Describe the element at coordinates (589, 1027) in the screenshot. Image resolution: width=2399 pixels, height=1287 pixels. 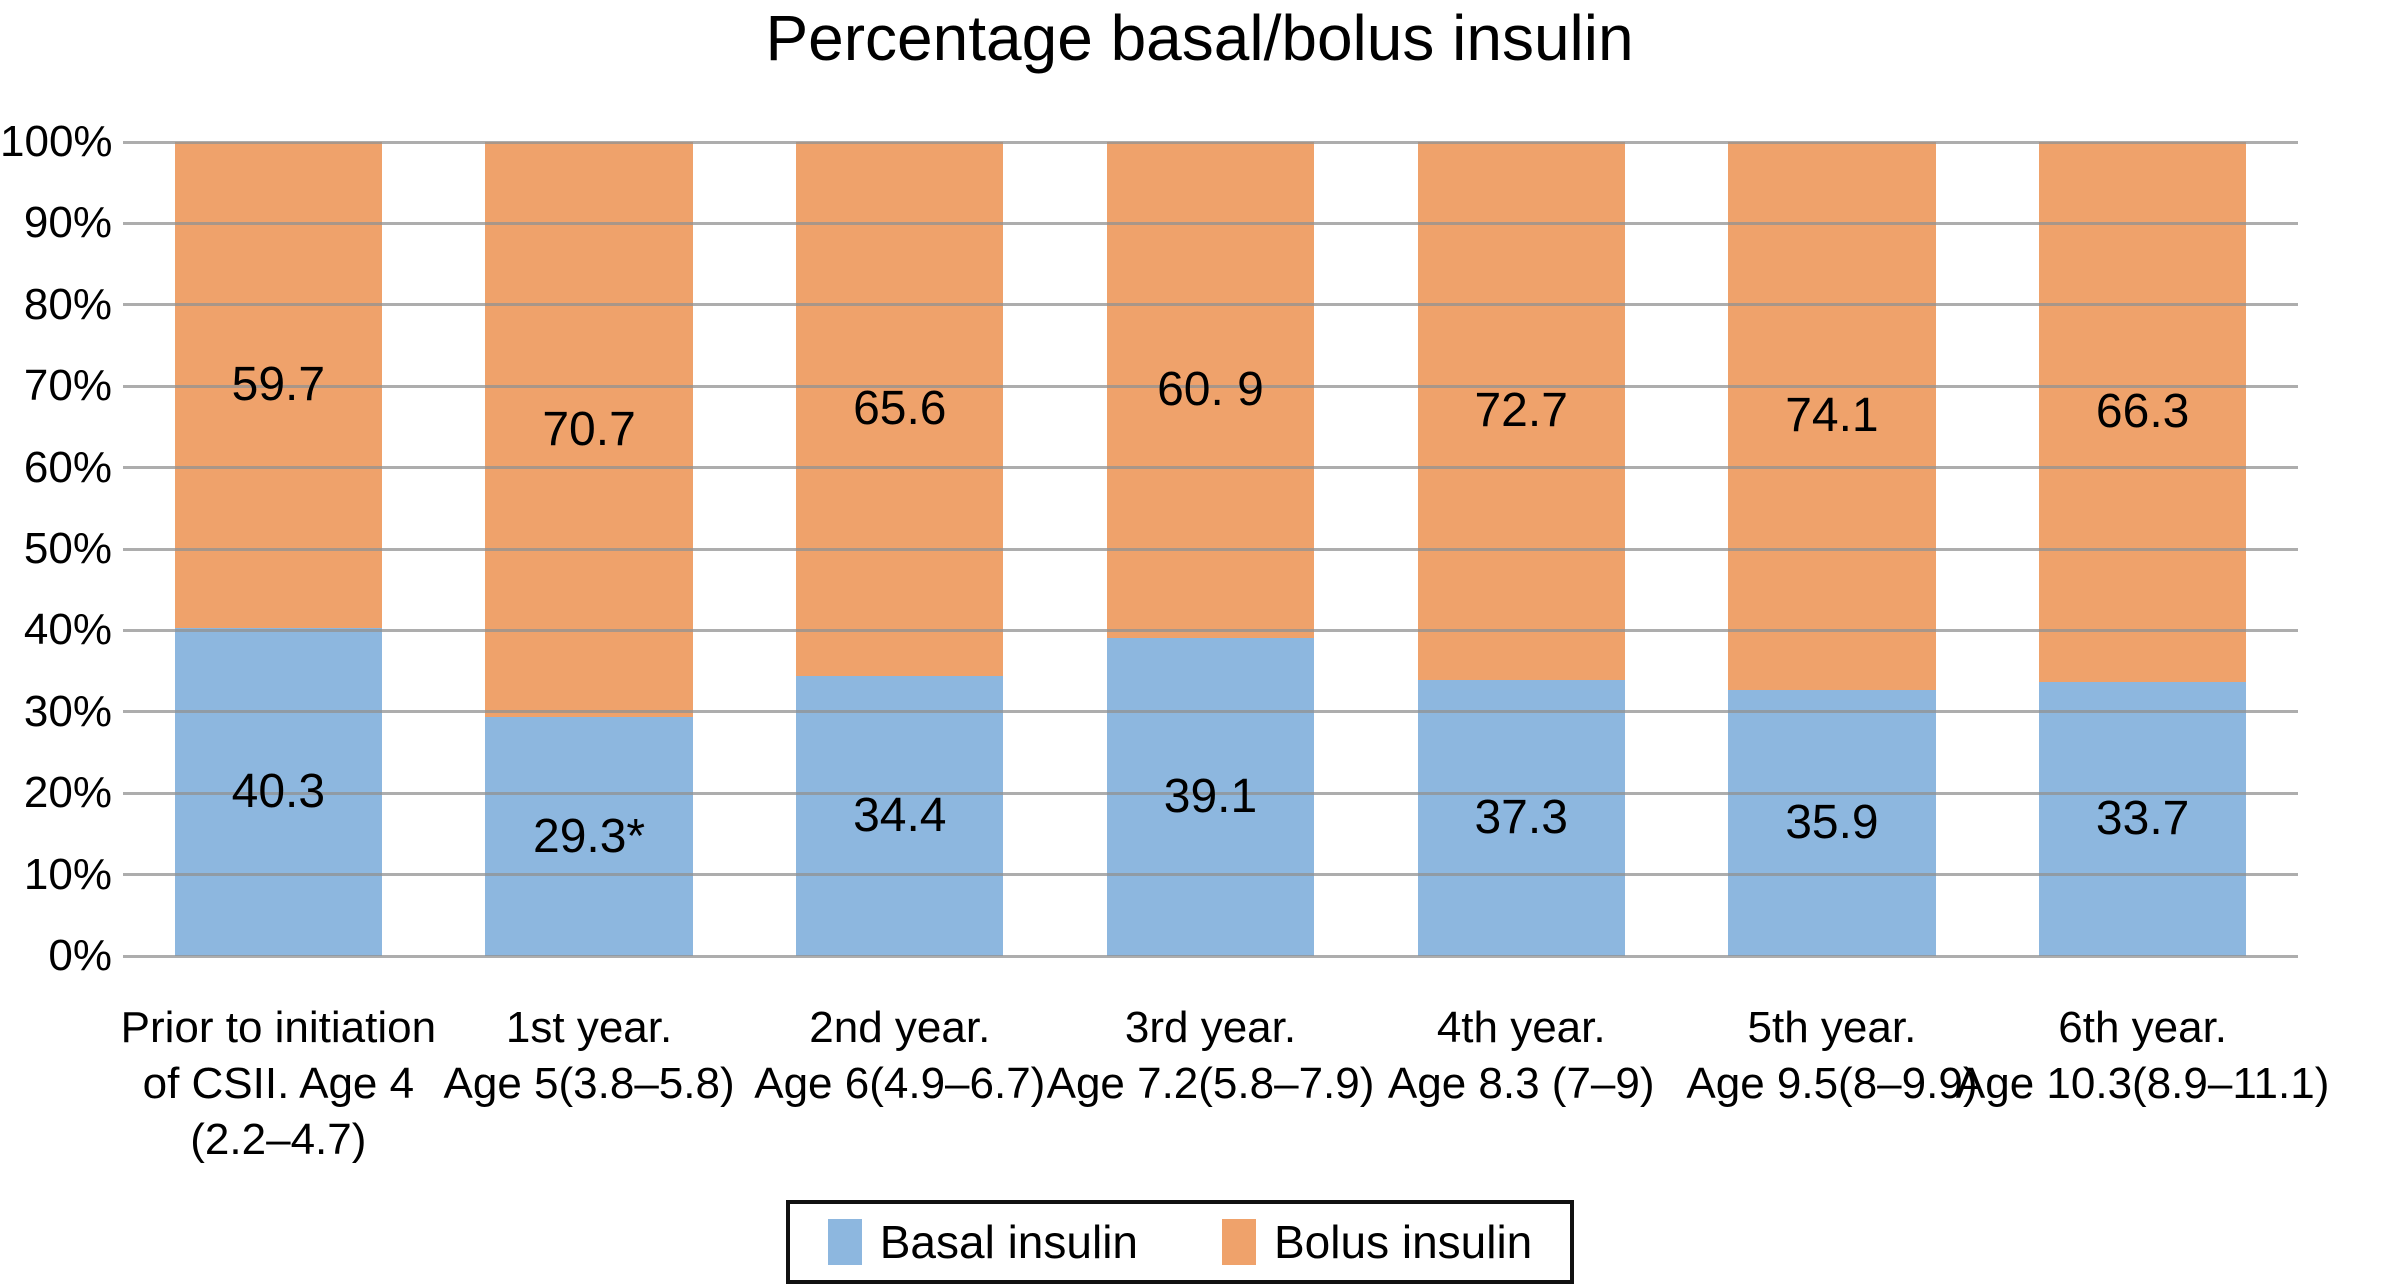
I see `x-category-line: 1st year.` at that location.